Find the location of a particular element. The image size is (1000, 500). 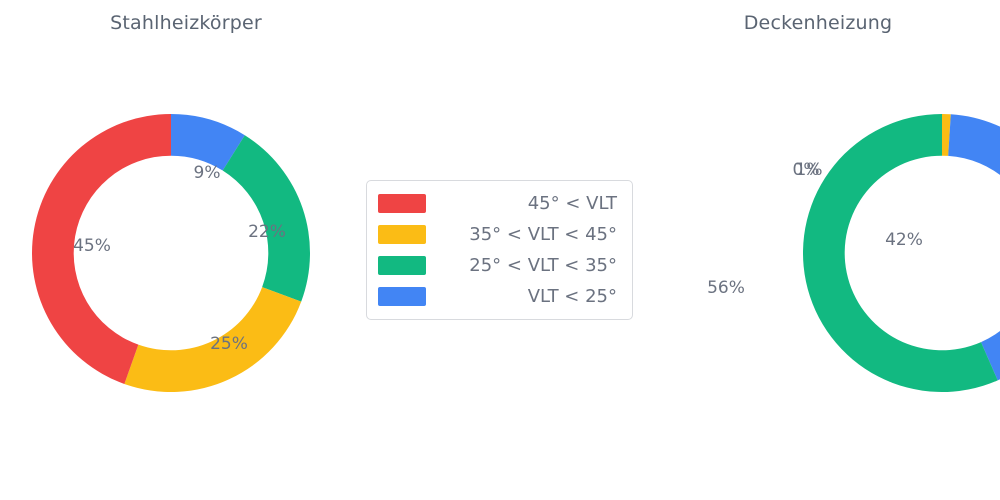

legend-item: 35° < VLT < 45° is located at coordinates (498, 234).